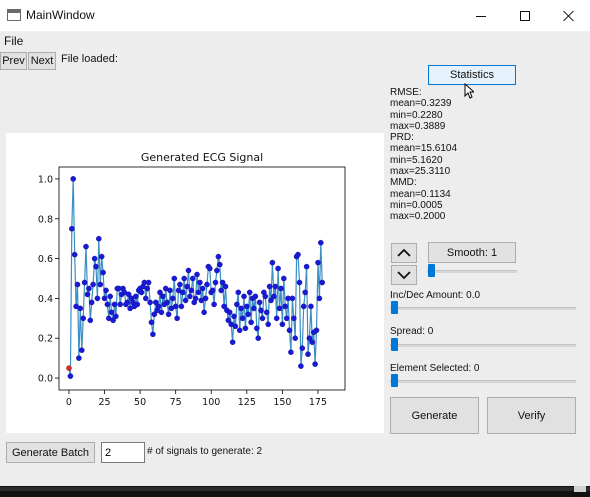 The image size is (590, 497). Describe the element at coordinates (123, 452) in the screenshot. I see `batch-count-input` at that location.